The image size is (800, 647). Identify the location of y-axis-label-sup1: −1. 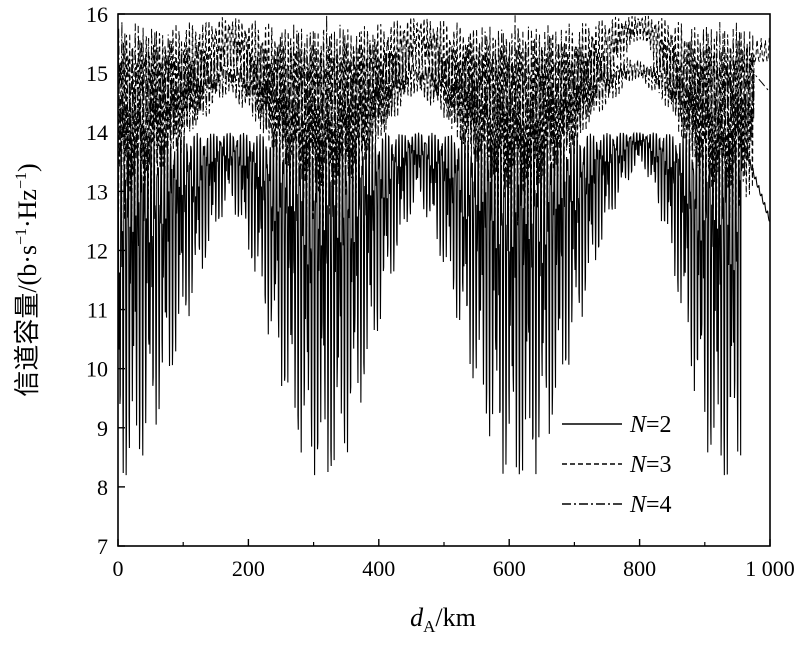
(21, 236).